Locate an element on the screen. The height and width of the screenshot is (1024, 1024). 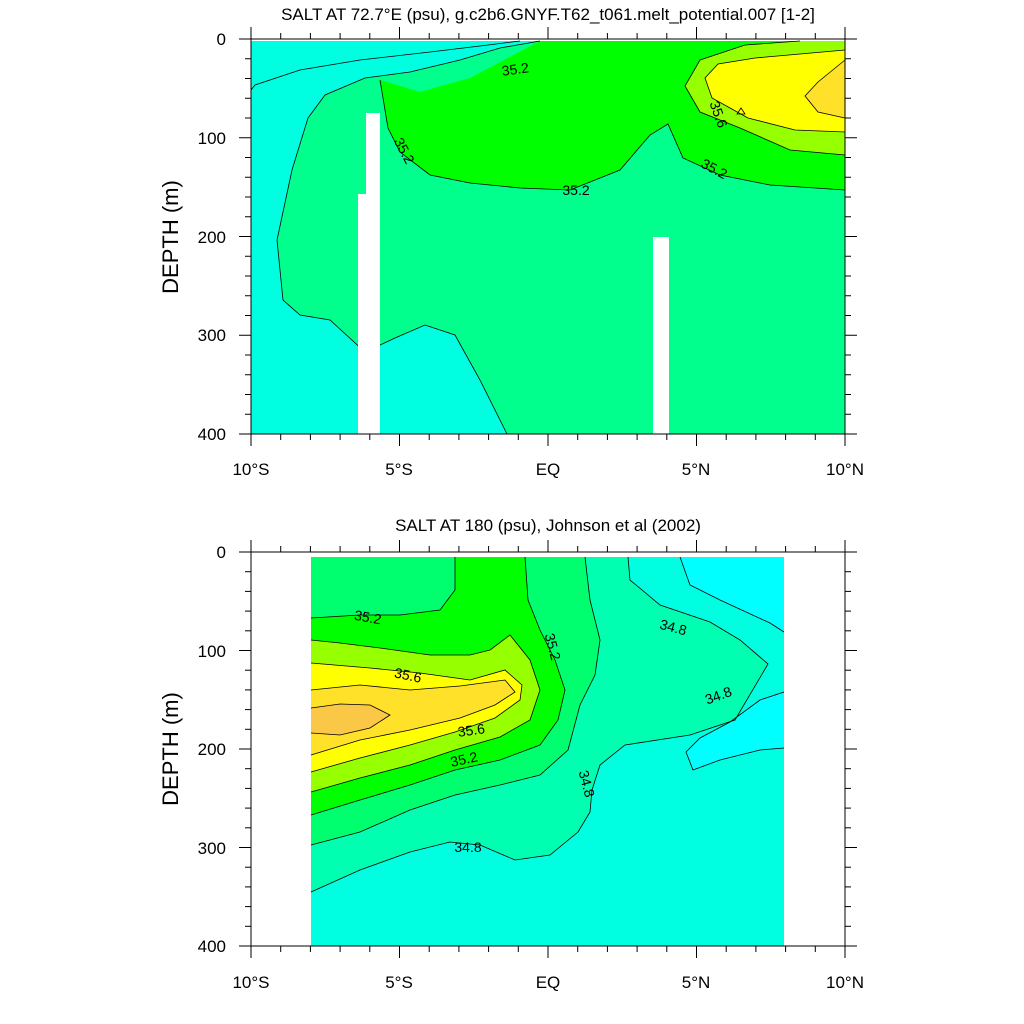
bottom-contour-35.0 is located at coordinates (455, 701).